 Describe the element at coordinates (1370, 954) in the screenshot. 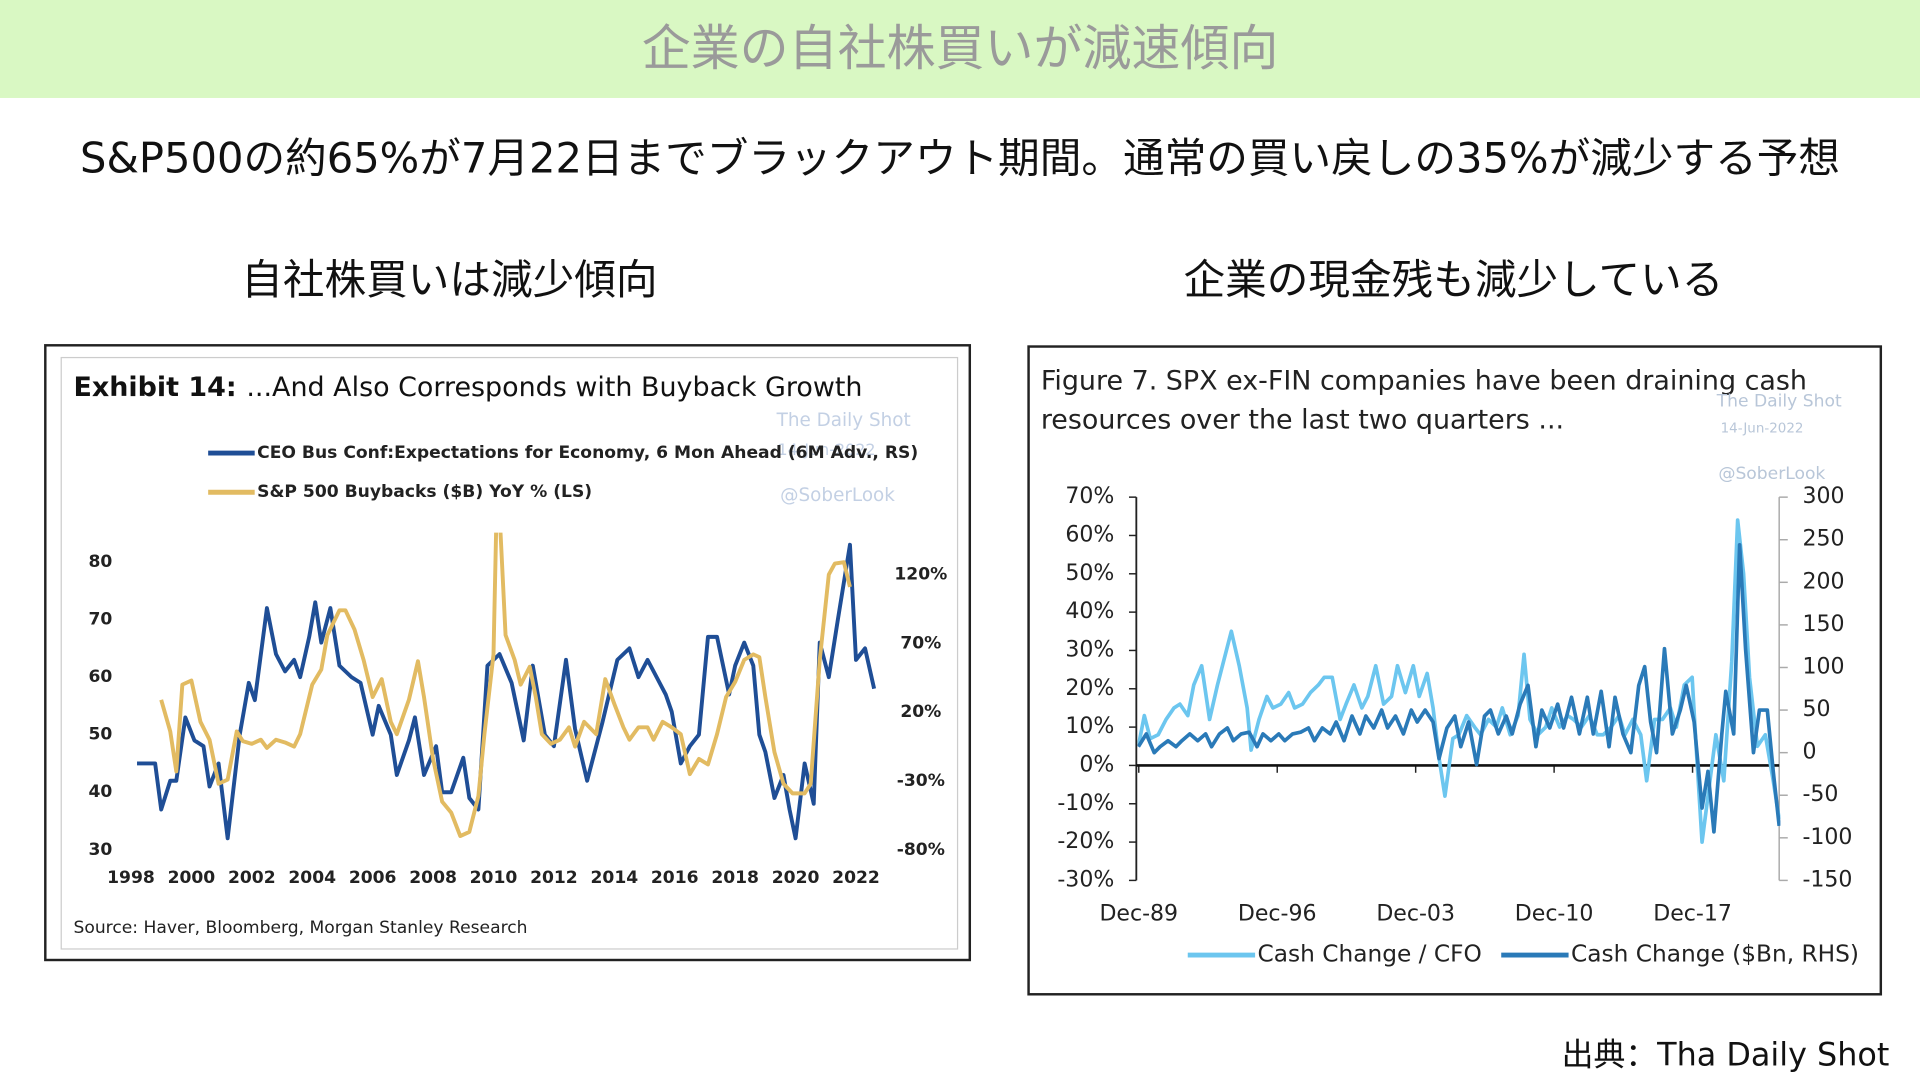

I see `legend-label: Cash Change / CFO` at that location.